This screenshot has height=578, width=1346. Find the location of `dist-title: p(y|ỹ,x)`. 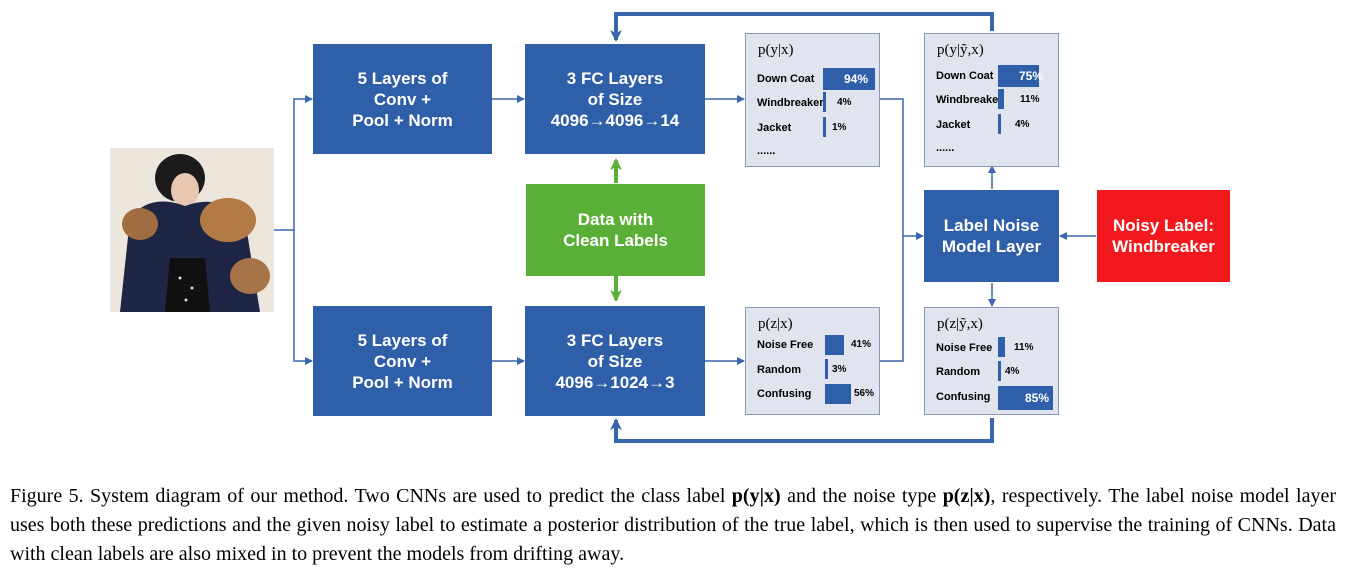

dist-title: p(y|ỹ,x) is located at coordinates (960, 50).